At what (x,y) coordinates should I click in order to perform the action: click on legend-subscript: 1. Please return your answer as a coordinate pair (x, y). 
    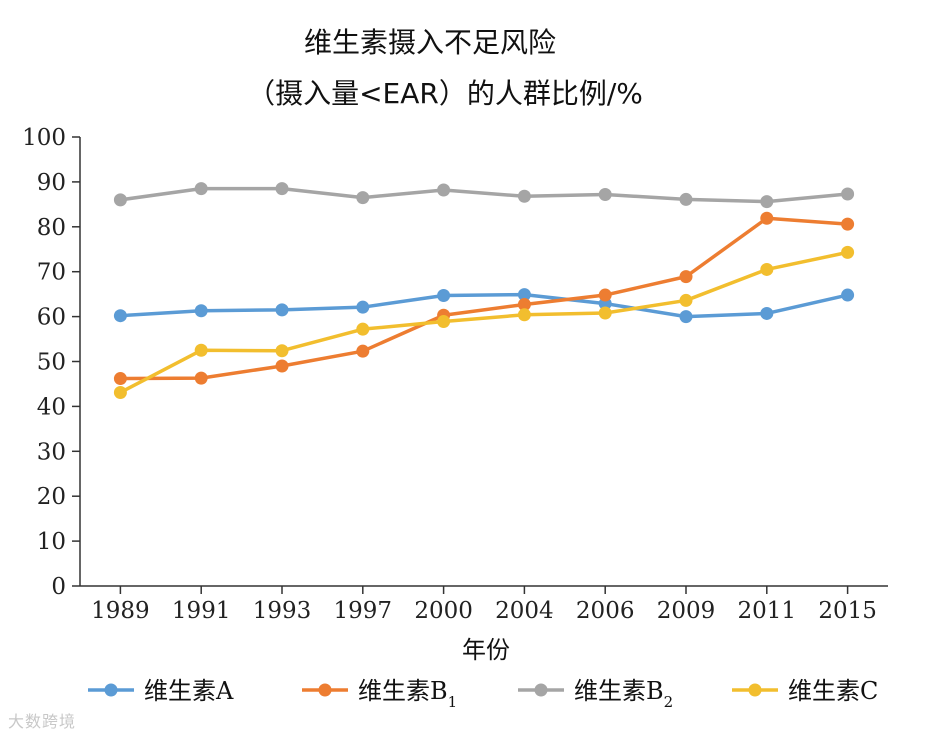
    Looking at the image, I should click on (453, 702).